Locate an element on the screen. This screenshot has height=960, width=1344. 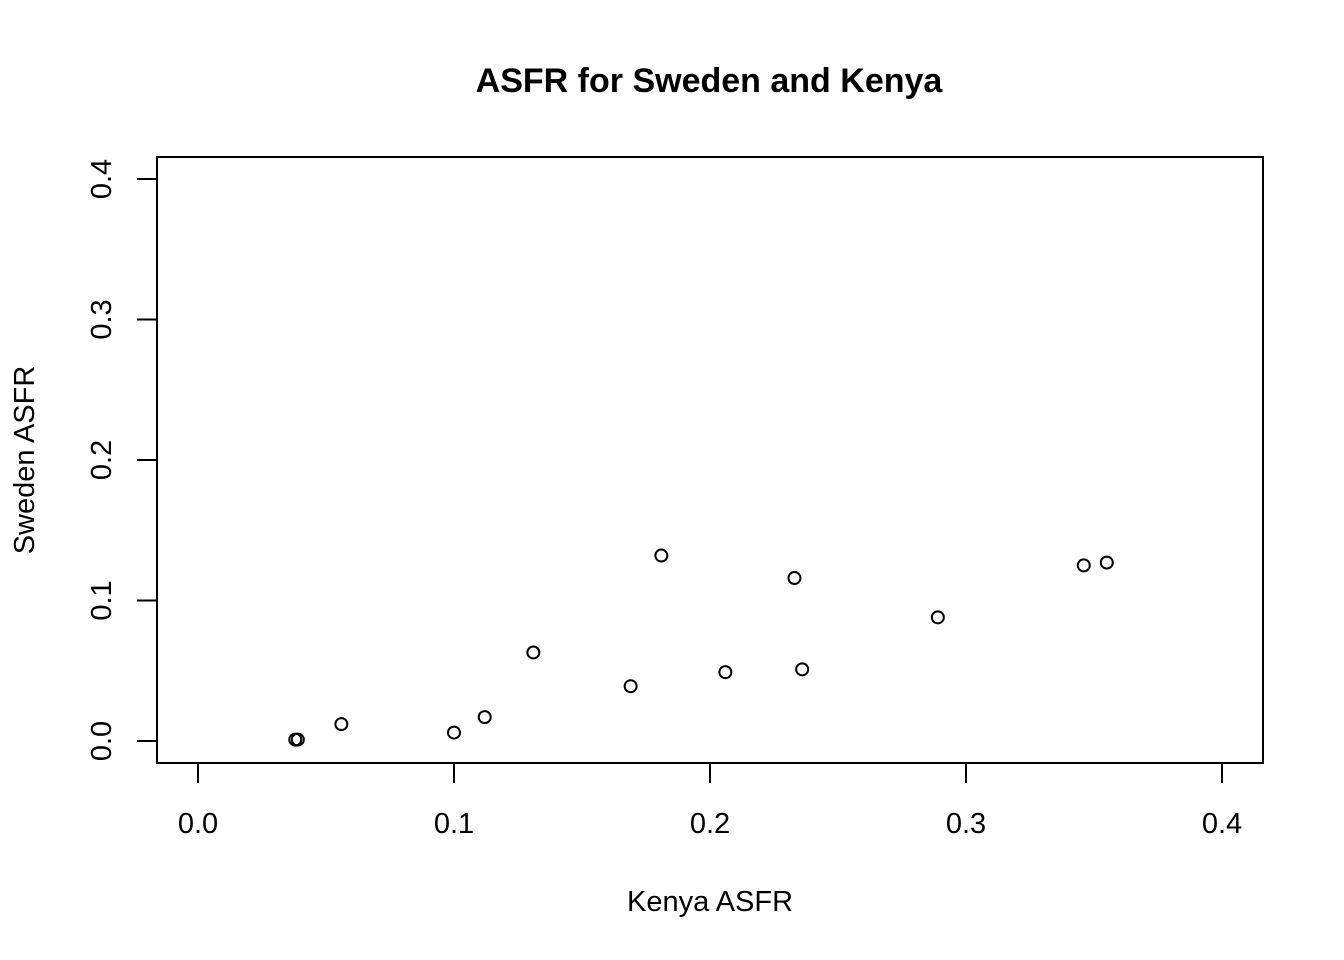
chart-title: ASFR for Sweden and Kenya is located at coordinates (710, 81).